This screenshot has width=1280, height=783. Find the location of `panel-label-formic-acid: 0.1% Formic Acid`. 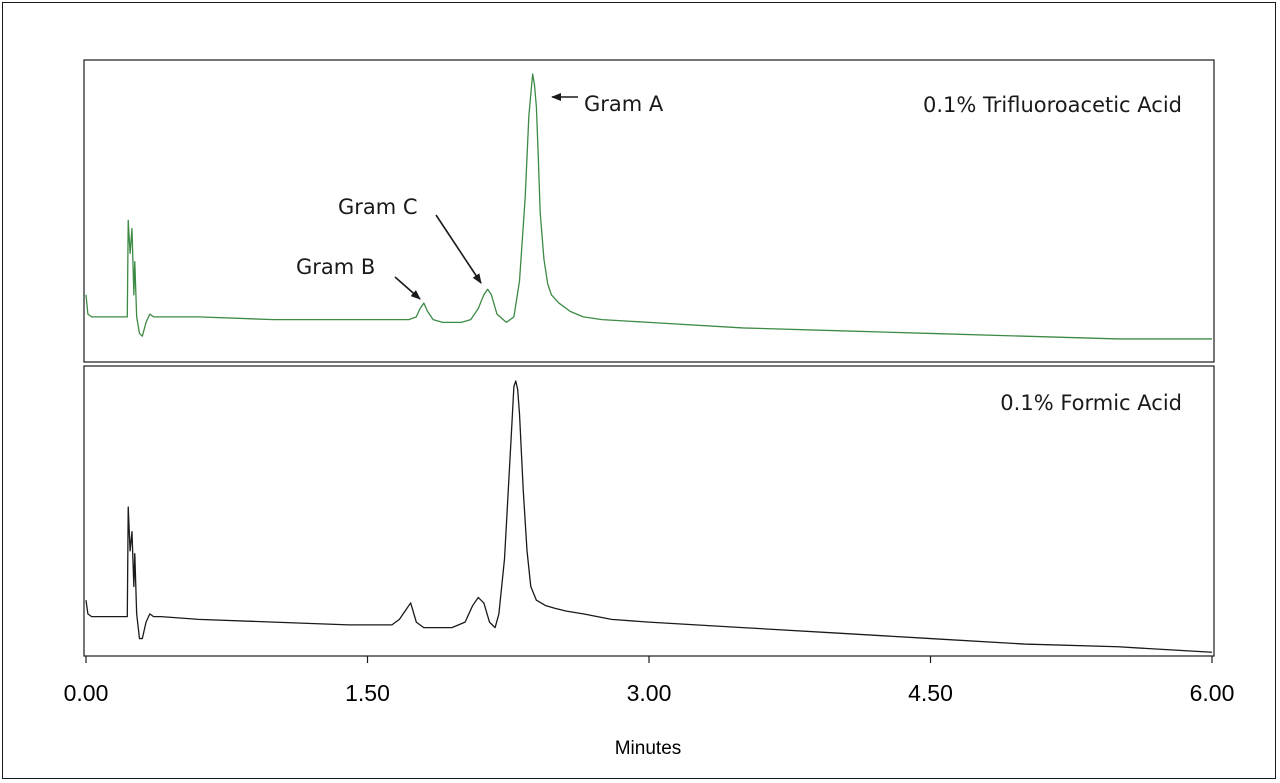

panel-label-formic-acid: 0.1% Formic Acid is located at coordinates (1091, 403).